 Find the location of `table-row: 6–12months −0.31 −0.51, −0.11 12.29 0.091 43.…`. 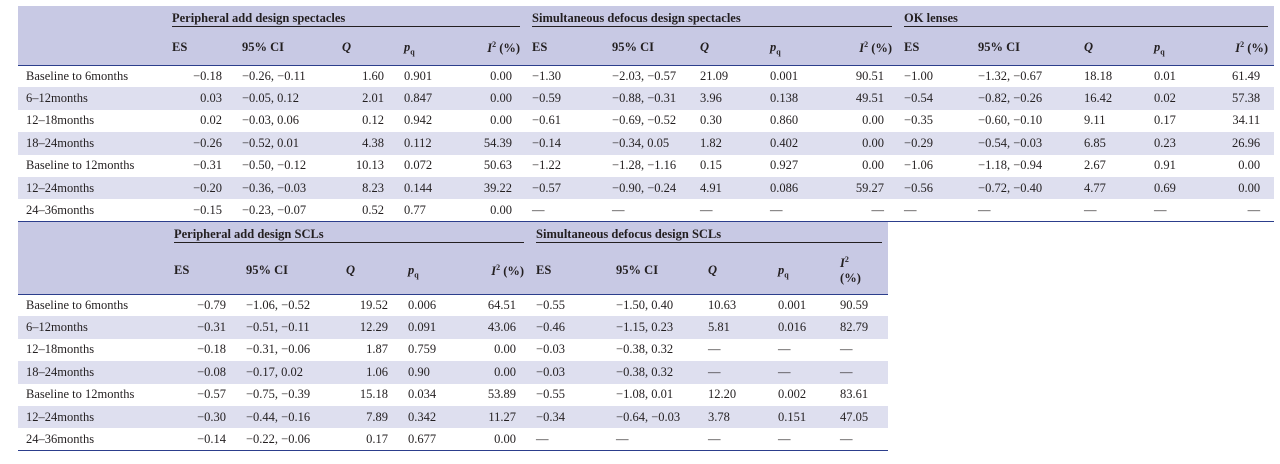

table-row: 6–12months −0.31 −0.51, −0.11 12.29 0.091 43.… is located at coordinates (453, 327).